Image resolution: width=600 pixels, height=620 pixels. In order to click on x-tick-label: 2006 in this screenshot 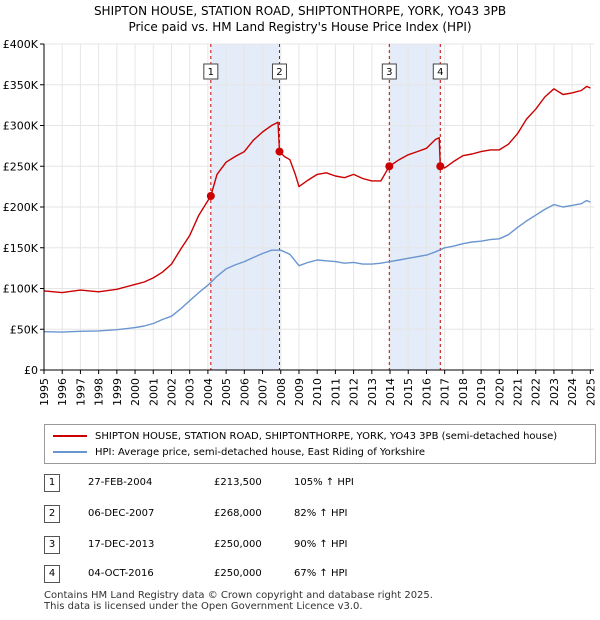, I will do `click(244, 392)`.